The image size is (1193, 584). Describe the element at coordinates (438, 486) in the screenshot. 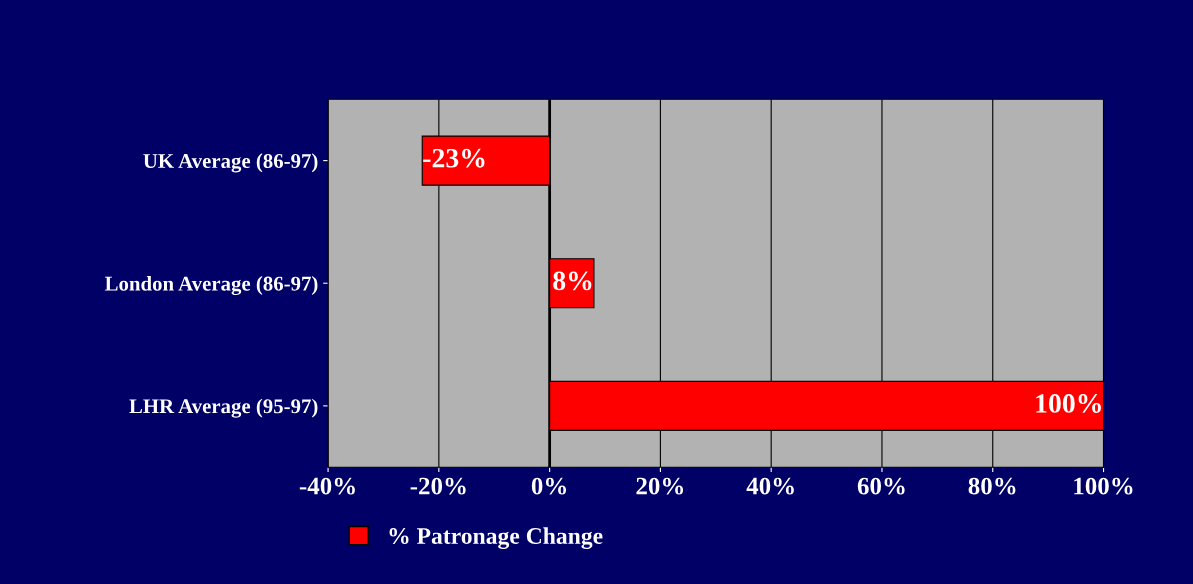

I see `x-tick-label: -20%` at that location.